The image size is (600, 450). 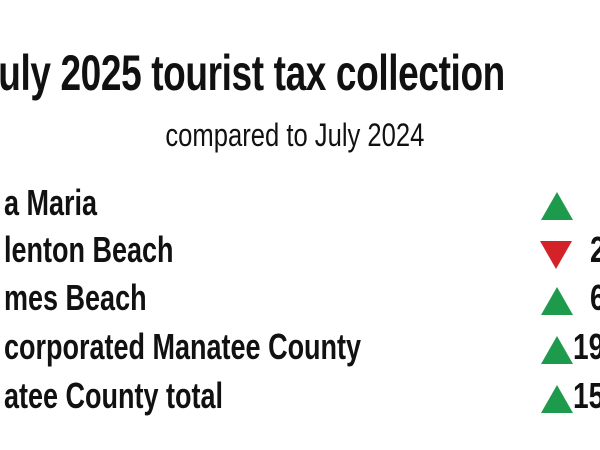 I want to click on row-label: mes Beach, so click(x=75, y=297).